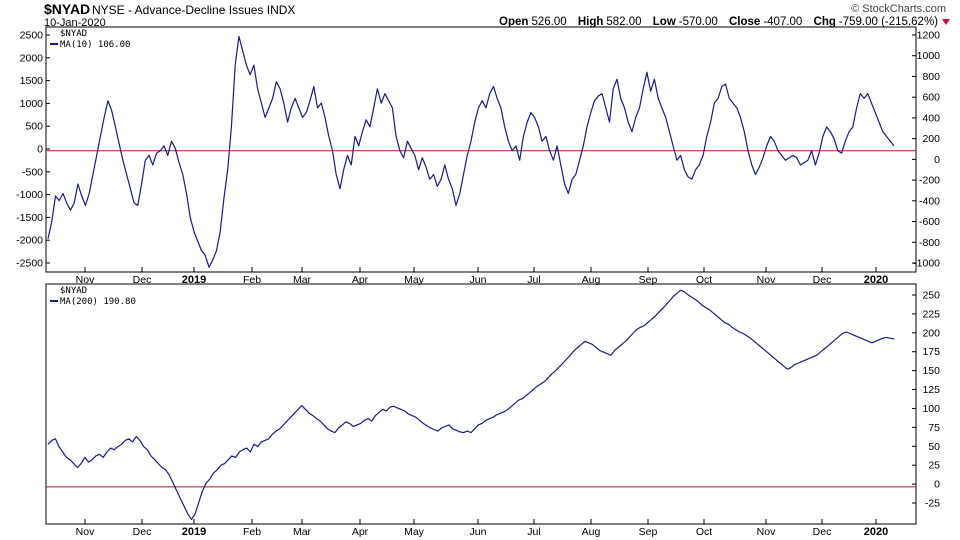 The height and width of the screenshot is (540, 960). I want to click on close-label: Close, so click(745, 22).